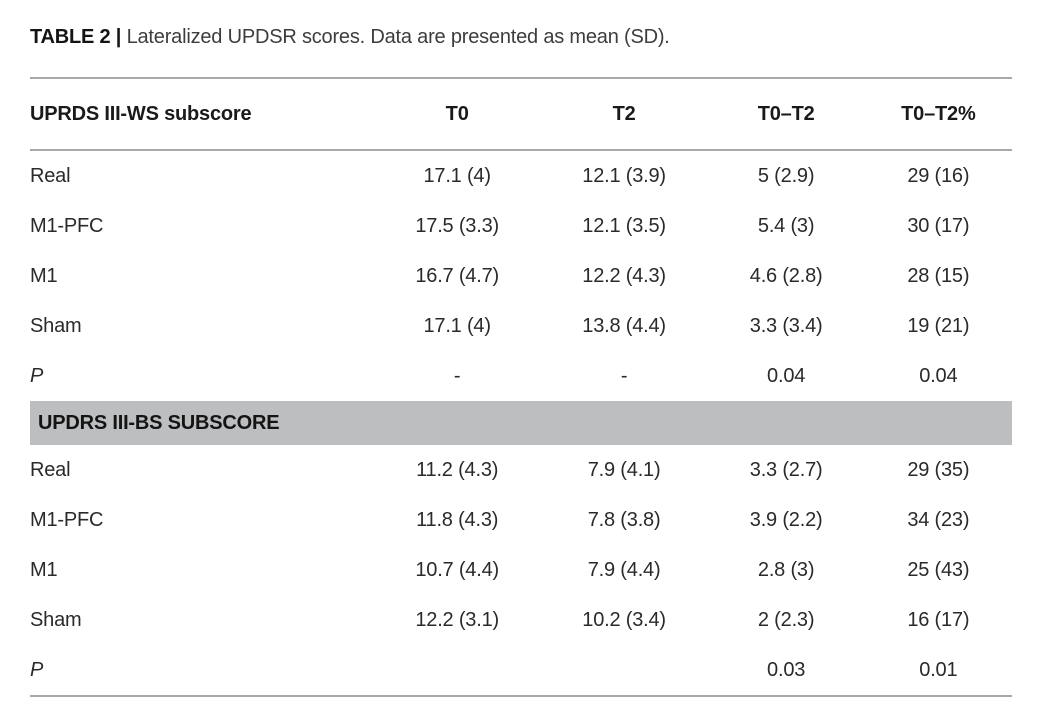 The width and height of the screenshot is (1042, 718). Describe the element at coordinates (457, 619) in the screenshot. I see `cell-value: 12.2 (3.1)` at that location.